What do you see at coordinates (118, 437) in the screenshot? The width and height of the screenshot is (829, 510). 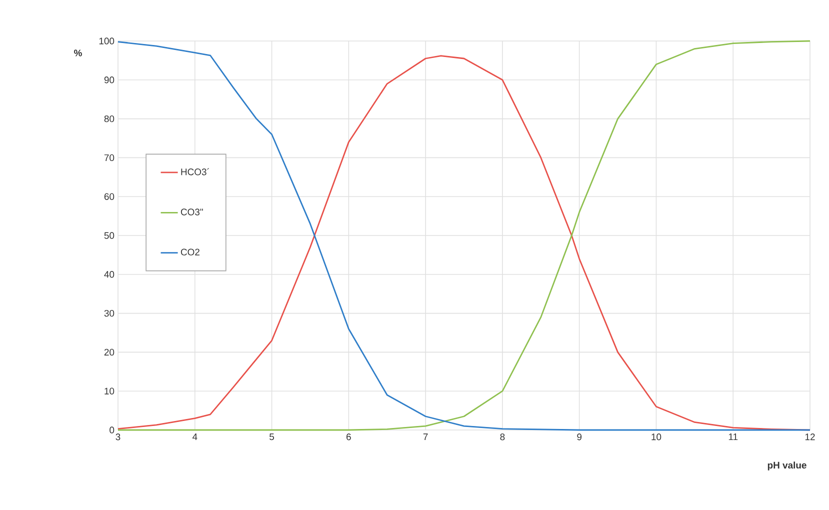 I see `x-tick-label: 3` at bounding box center [118, 437].